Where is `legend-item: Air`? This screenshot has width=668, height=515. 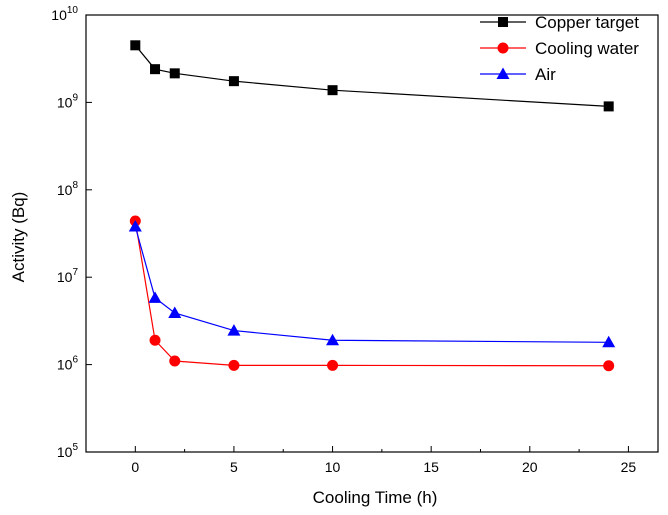
legend-item: Air is located at coordinates (518, 74).